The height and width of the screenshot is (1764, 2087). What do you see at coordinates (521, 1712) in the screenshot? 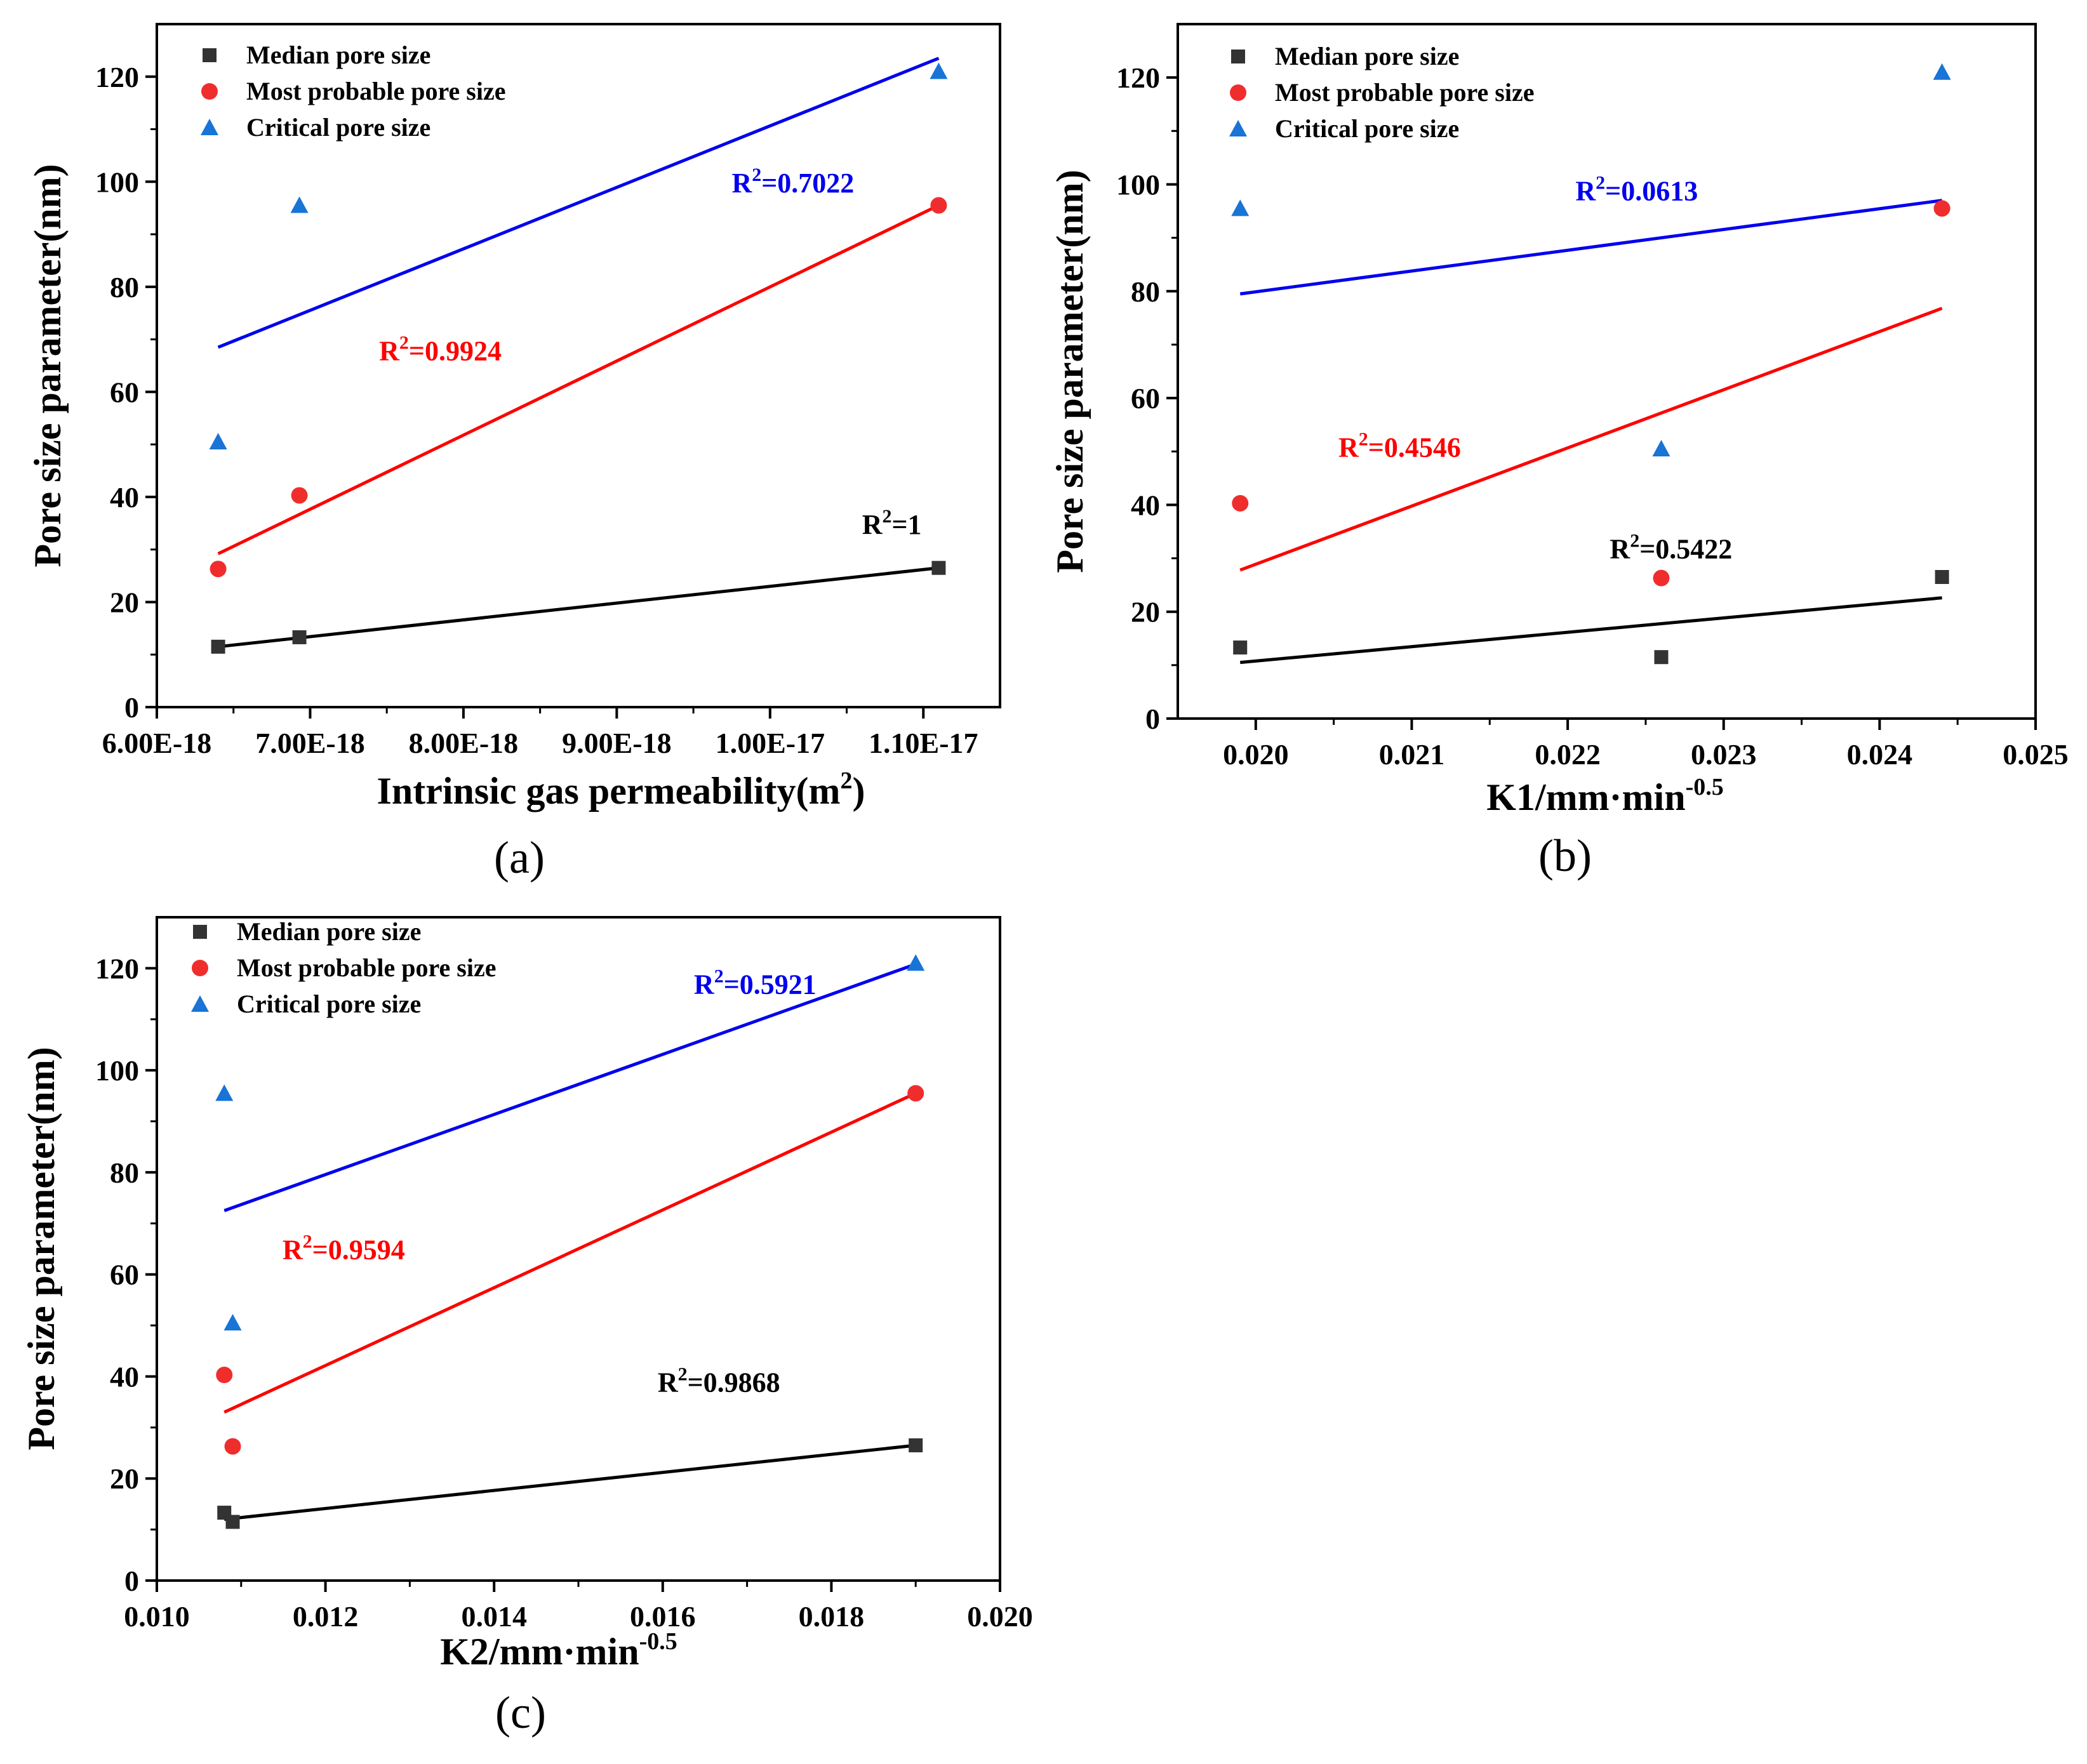
I see `panel-label: (c)` at bounding box center [521, 1712].